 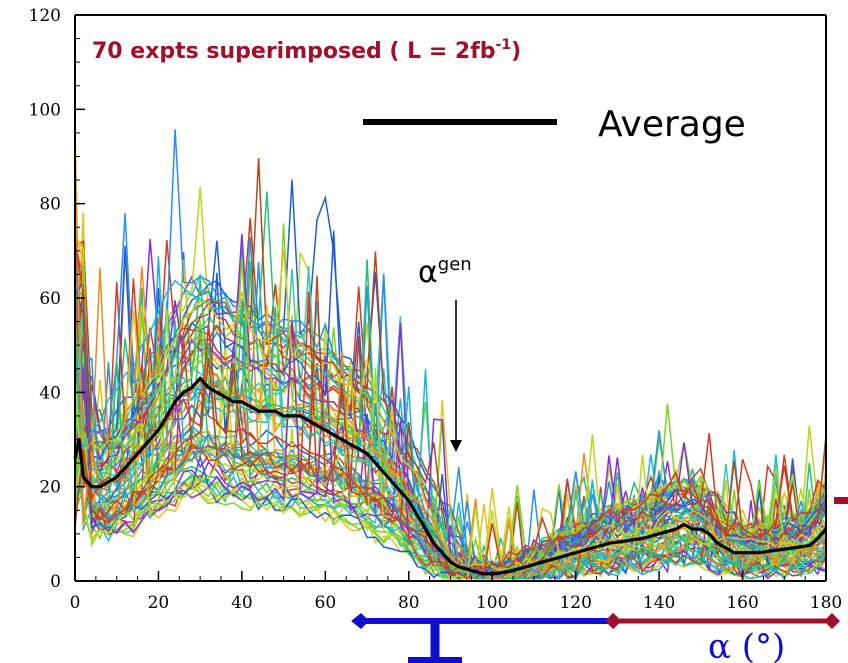 What do you see at coordinates (504, 45) in the screenshot?
I see `chart-title-superscript: -1` at bounding box center [504, 45].